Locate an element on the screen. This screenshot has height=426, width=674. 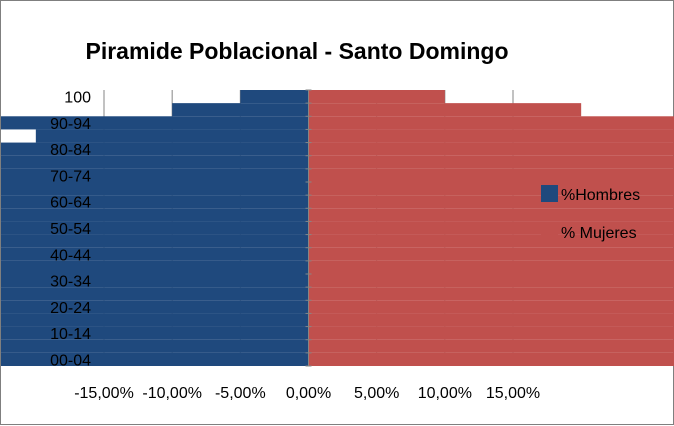
x-tick-label: -15,00% is located at coordinates (104, 393).